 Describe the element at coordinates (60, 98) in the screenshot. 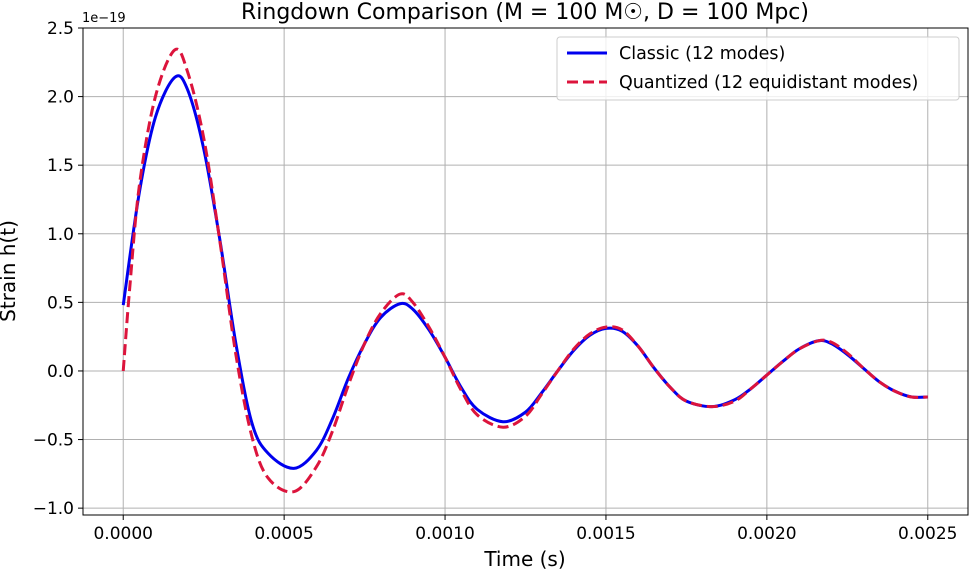

I see `y-tick-label: 2.0` at that location.